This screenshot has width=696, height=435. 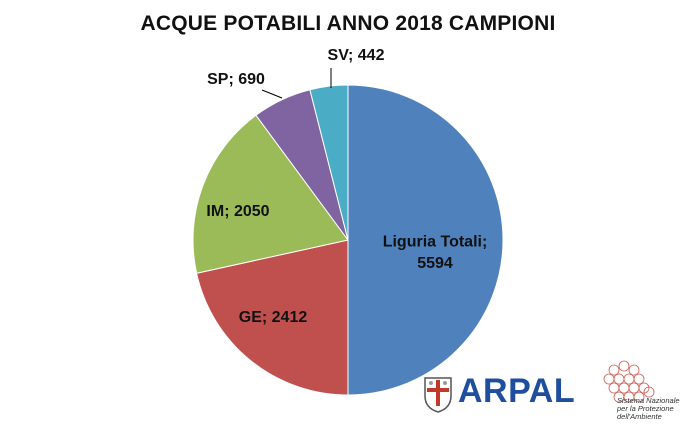 I want to click on snpa-line-2: per la Protezione, so click(x=645, y=408).